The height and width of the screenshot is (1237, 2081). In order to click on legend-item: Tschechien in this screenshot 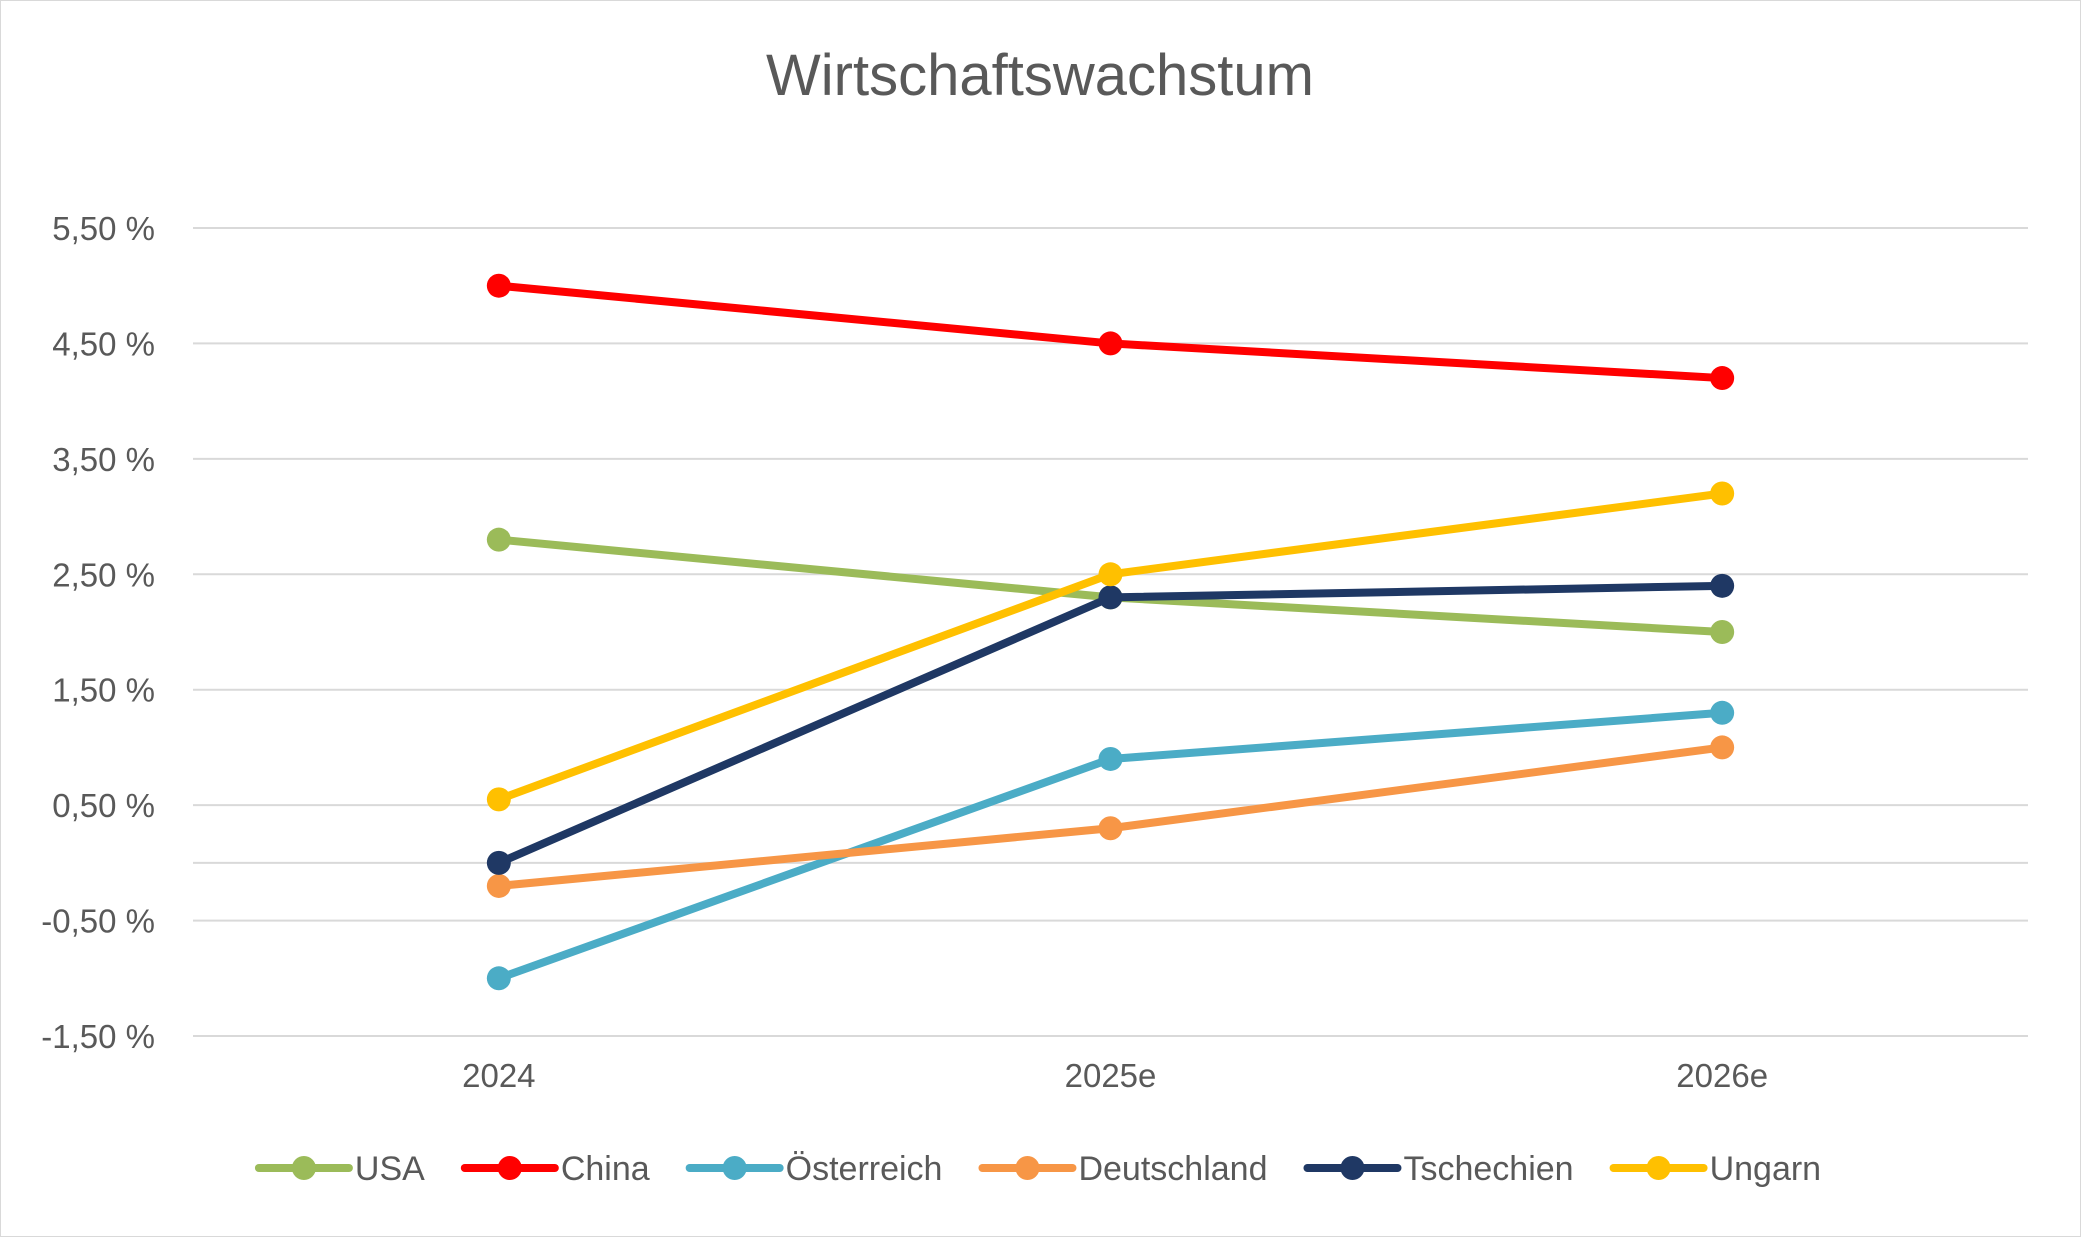, I will do `click(1438, 1169)`.